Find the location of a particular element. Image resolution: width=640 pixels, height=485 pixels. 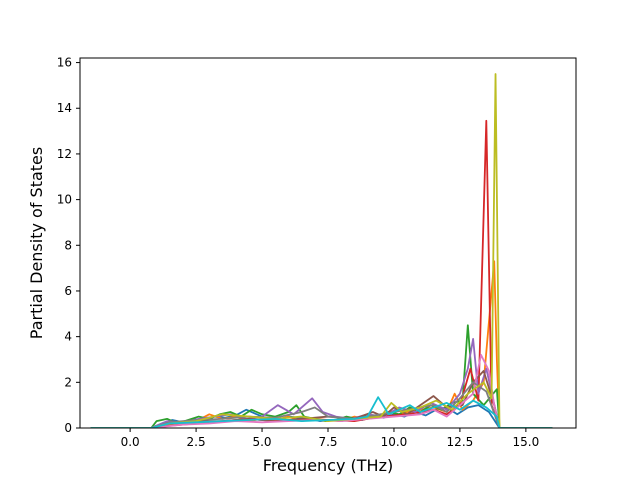

x-axis-label: Frequency (THz) is located at coordinates (328, 465).